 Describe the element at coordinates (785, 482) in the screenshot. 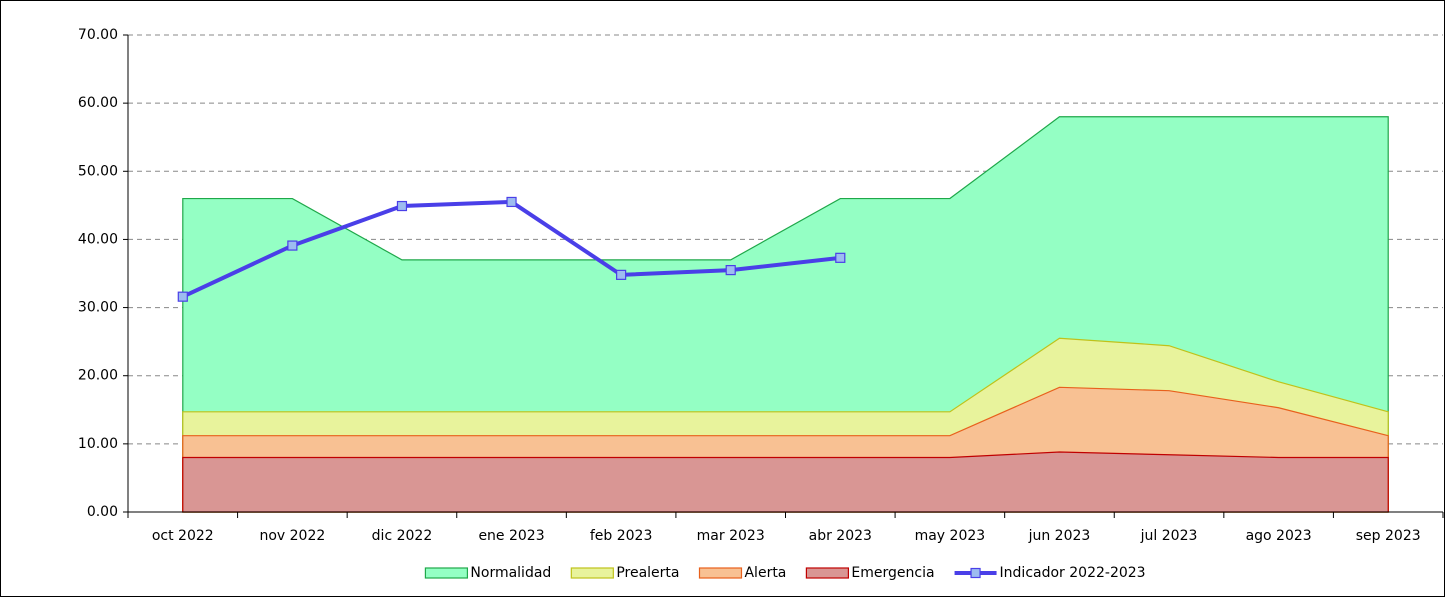

I see `area` at that location.